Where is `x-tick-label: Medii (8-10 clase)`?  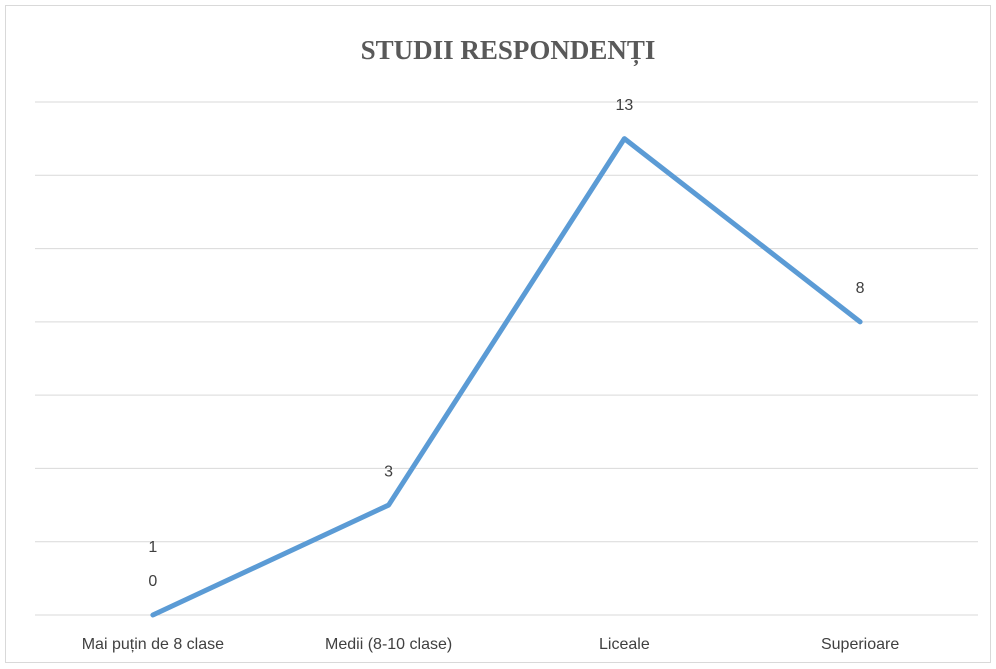
x-tick-label: Medii (8-10 clase) is located at coordinates (388, 644).